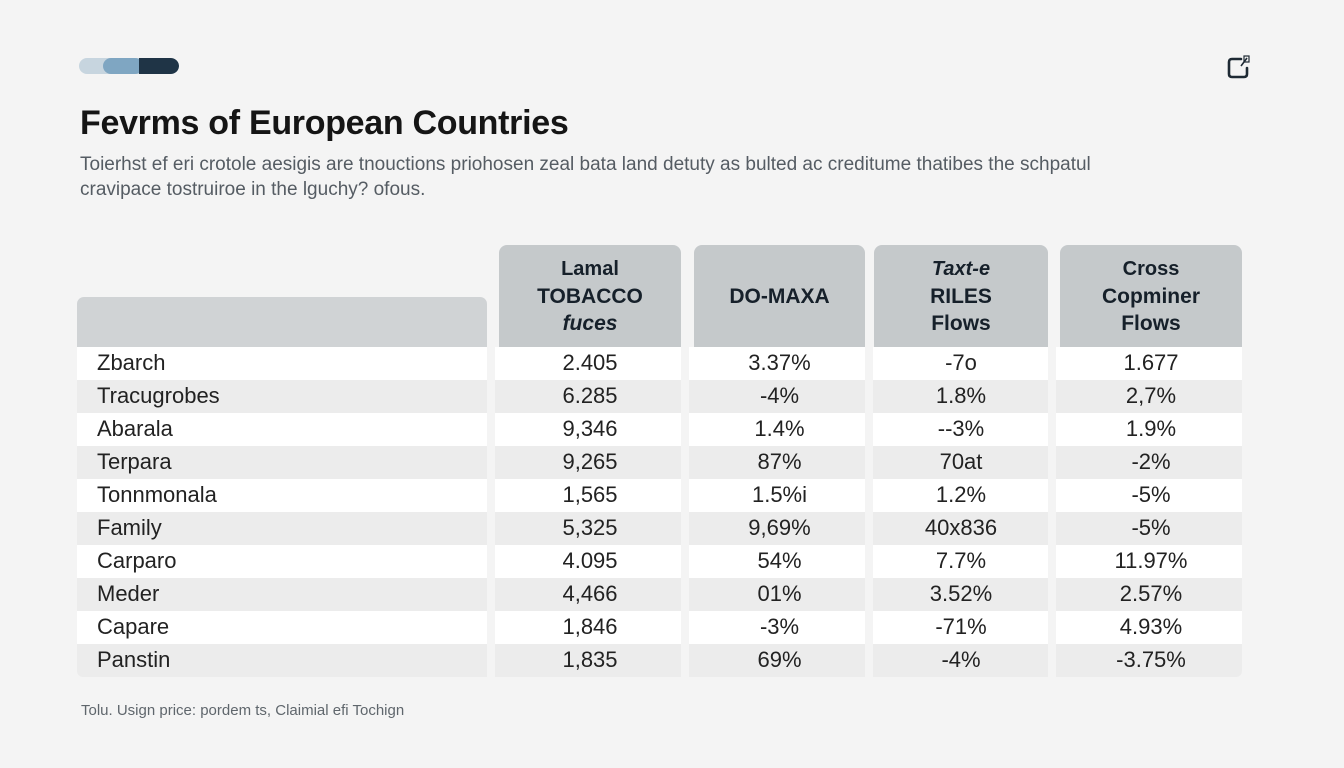 This screenshot has width=1344, height=768. Describe the element at coordinates (659, 396) in the screenshot. I see `table-row: Tracugrobes 6.285 -4% 1.8% 2,7%` at that location.